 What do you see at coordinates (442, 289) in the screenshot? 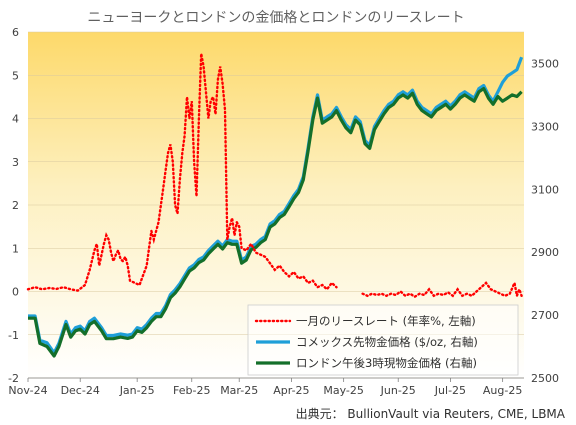
I see `series-lease-rate-line-part2` at bounding box center [442, 289].